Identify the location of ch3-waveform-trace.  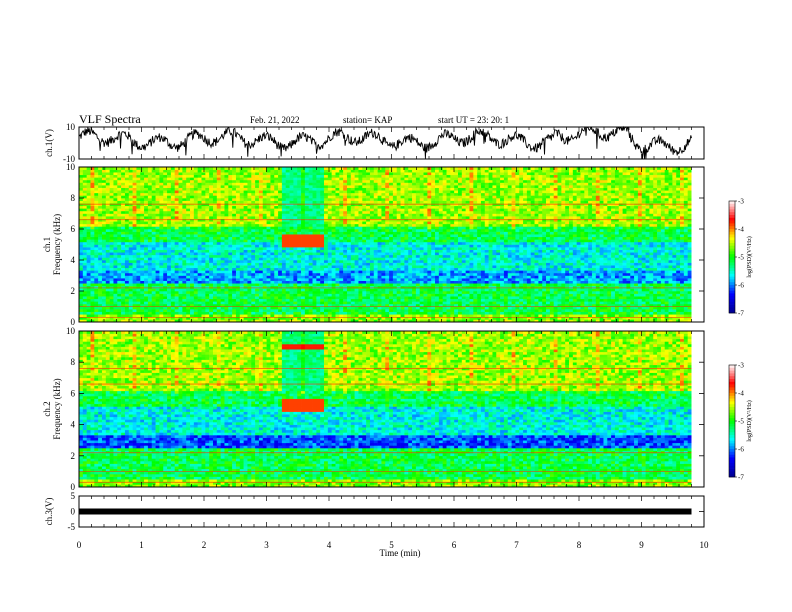
(385, 511).